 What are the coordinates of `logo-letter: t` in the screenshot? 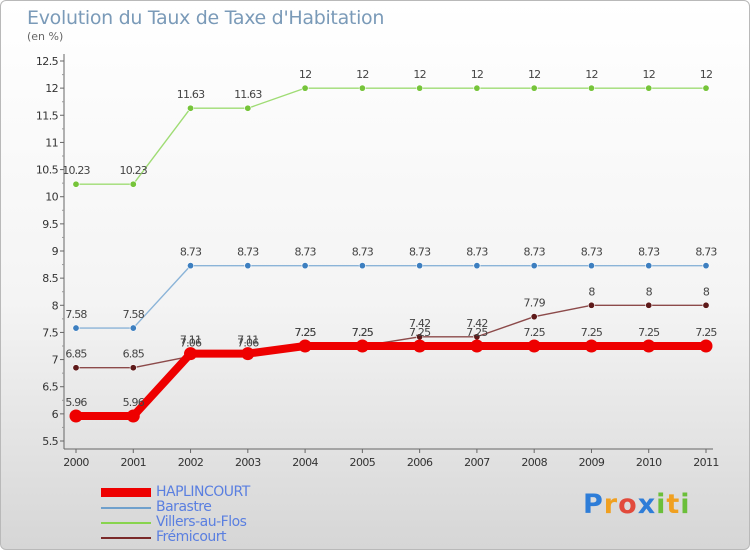 It's located at (673, 504).